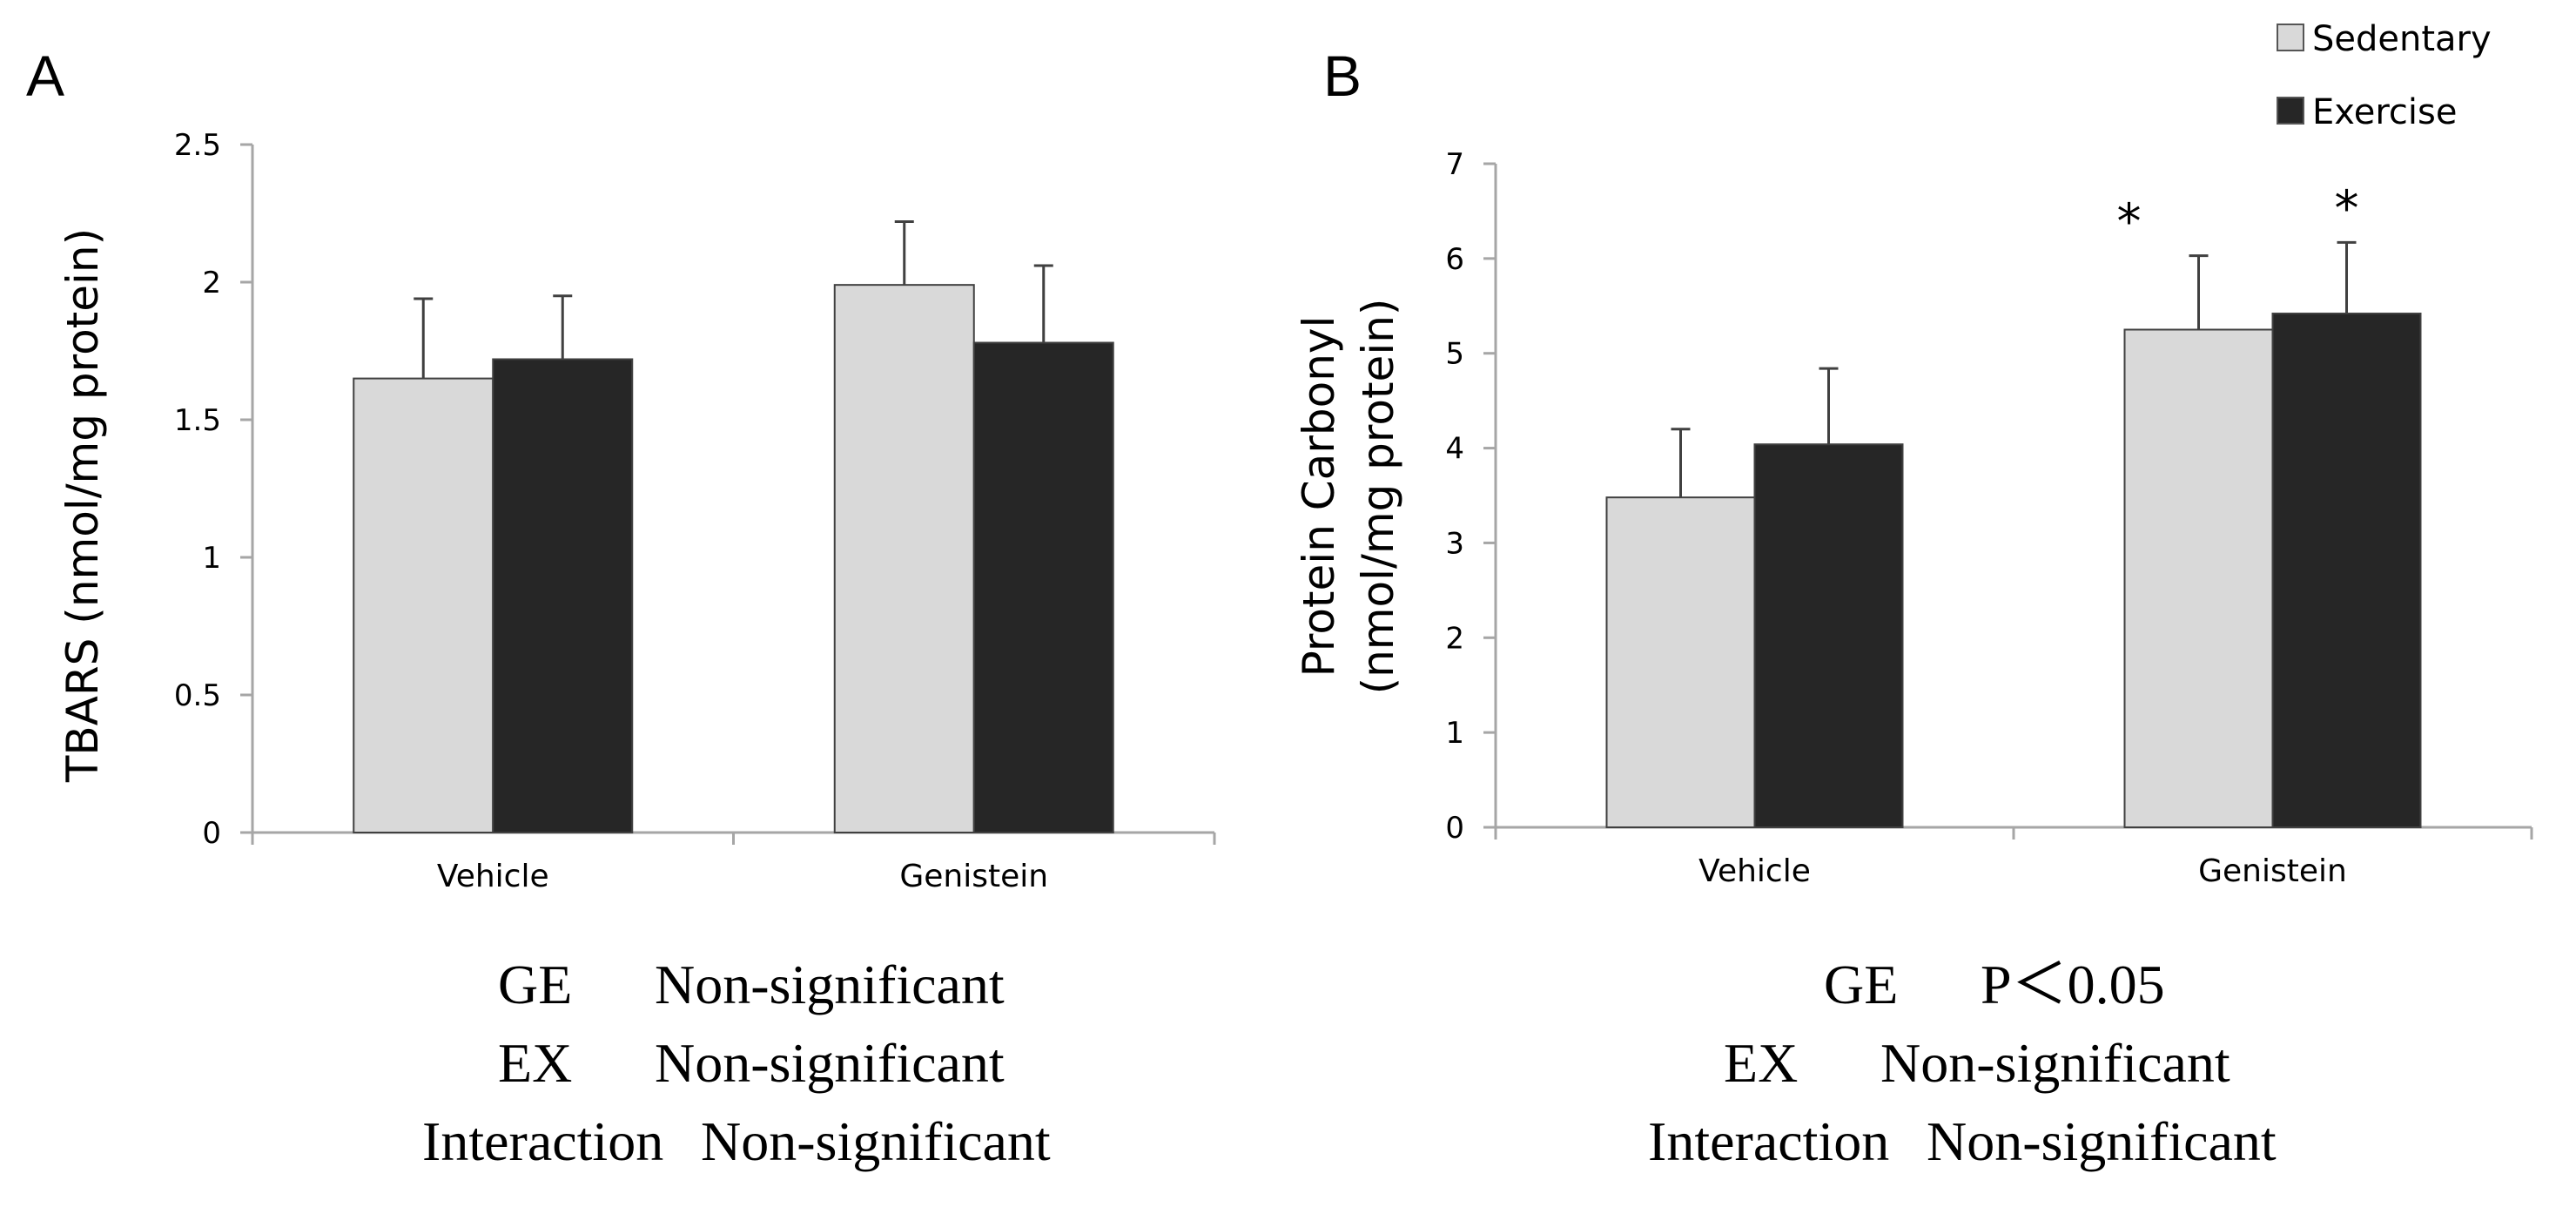 The height and width of the screenshot is (1207, 2576). What do you see at coordinates (830, 1063) in the screenshot?
I see `chart-a-stat-result-ex: Non-significant` at bounding box center [830, 1063].